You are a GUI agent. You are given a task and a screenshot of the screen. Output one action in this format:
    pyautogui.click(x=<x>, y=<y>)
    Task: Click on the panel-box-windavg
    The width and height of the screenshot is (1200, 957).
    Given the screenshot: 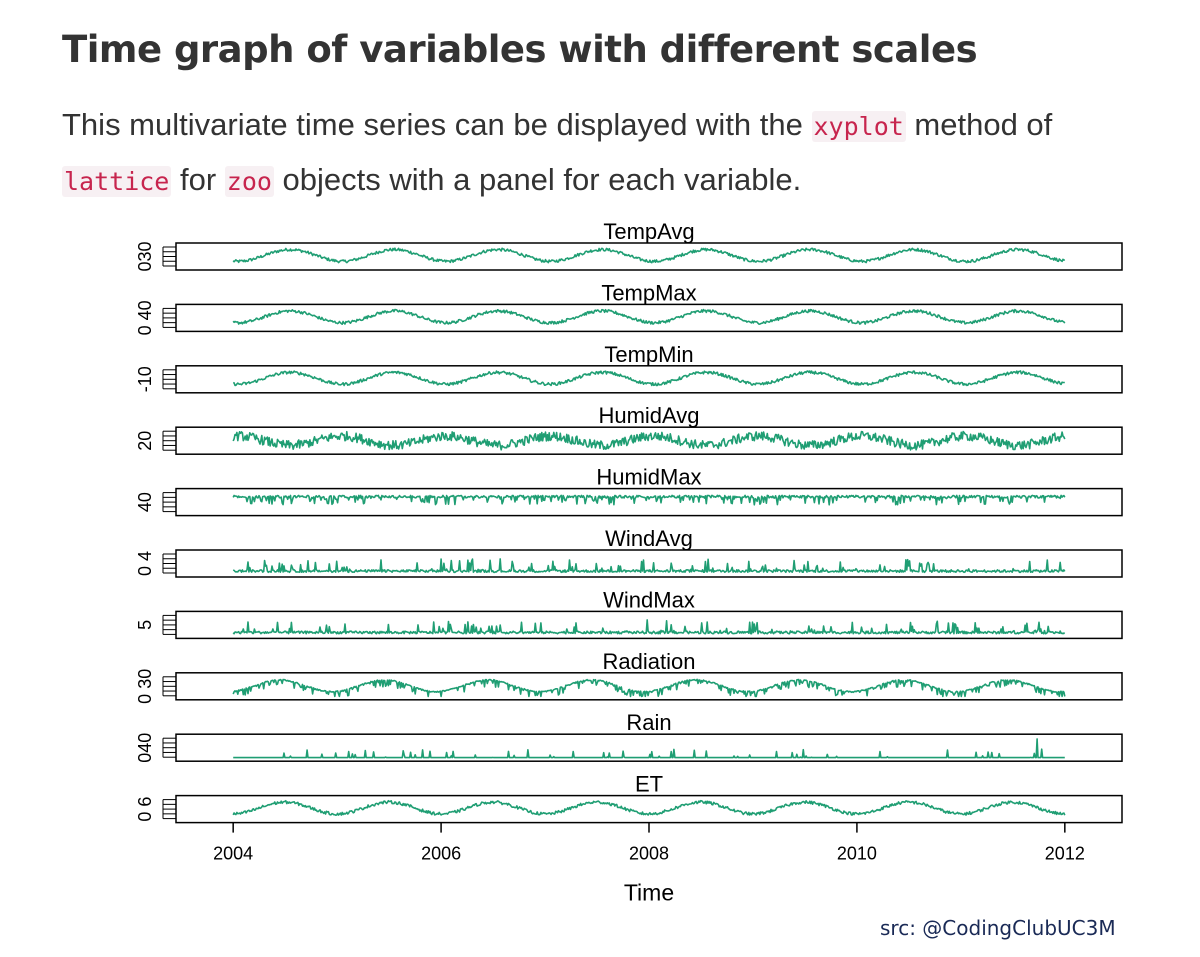 What is the action you would take?
    pyautogui.click(x=649, y=563)
    